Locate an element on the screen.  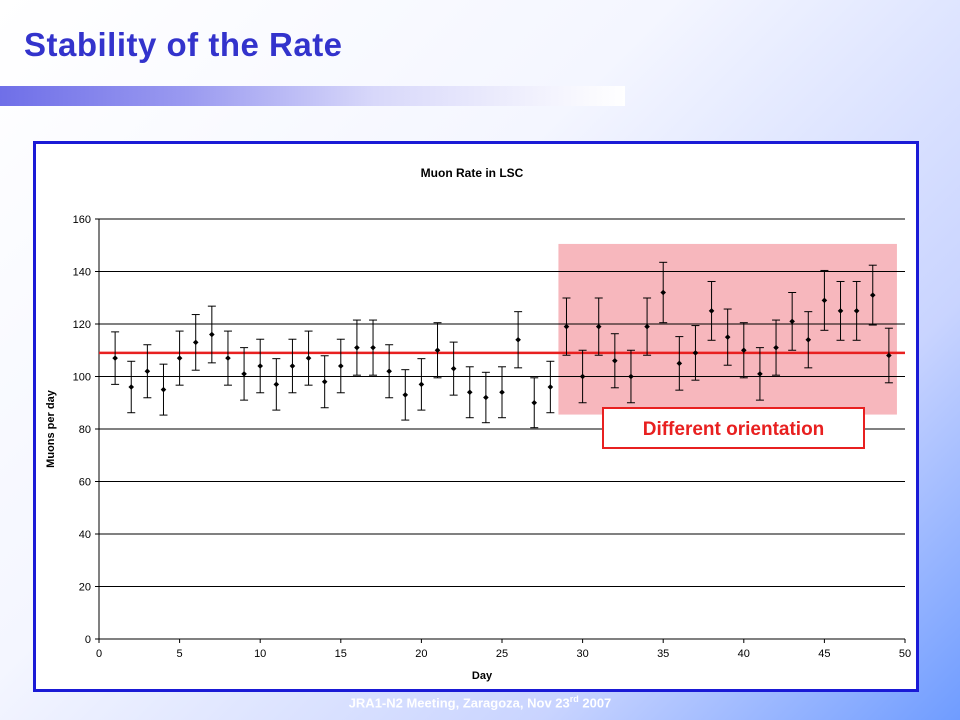
title-underline-bar is located at coordinates (312, 96).